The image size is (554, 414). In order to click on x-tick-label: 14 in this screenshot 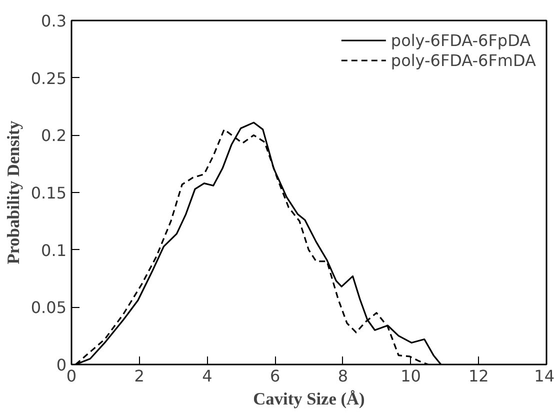, I will do `click(544, 376)`.